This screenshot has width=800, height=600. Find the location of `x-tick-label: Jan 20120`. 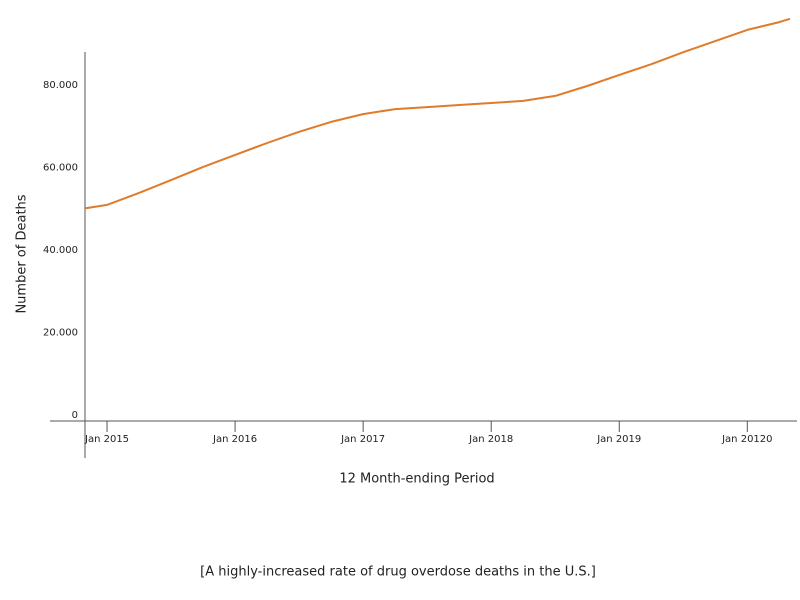

x-tick-label: Jan 20120 is located at coordinates (746, 439).